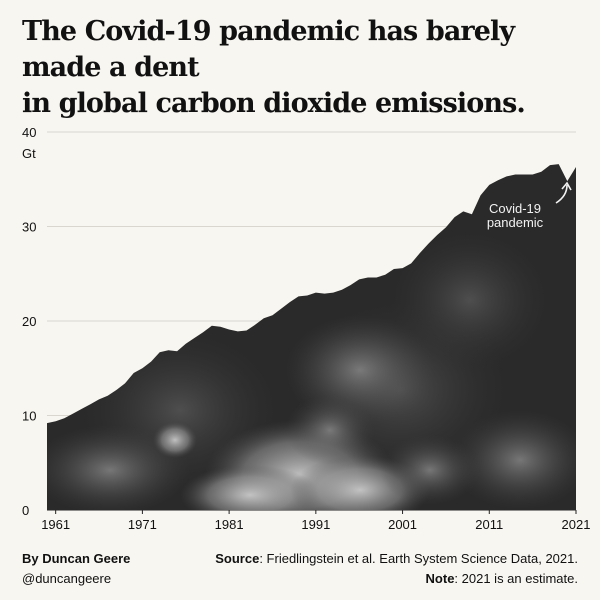 The image size is (600, 600). What do you see at coordinates (576, 524) in the screenshot?
I see `x-tick-label-2021: 2021` at bounding box center [576, 524].